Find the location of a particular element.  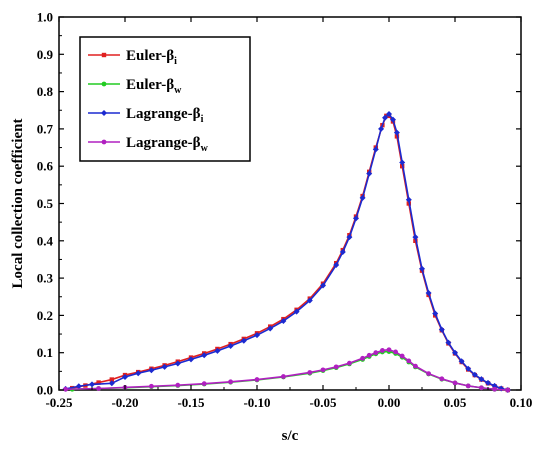

x-tick-label: -0.05 is located at coordinates (323, 402).